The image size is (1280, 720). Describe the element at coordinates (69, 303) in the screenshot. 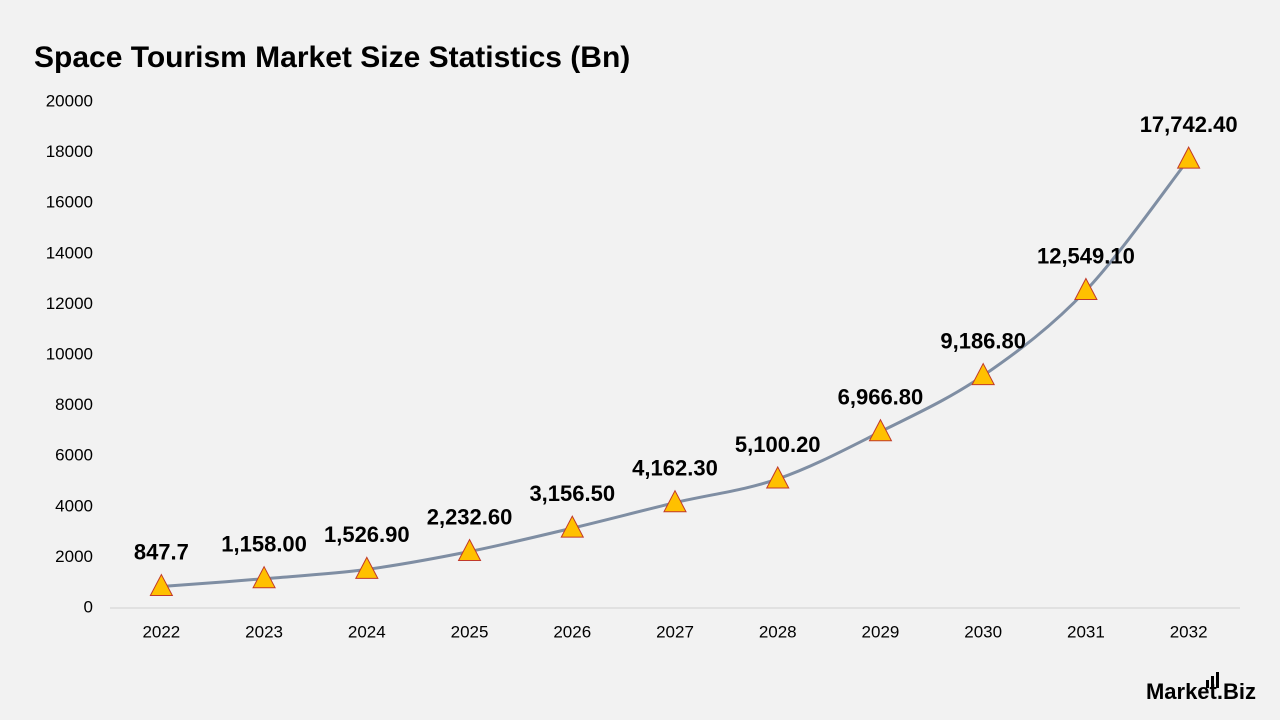

I see `y-tick-label: 12000` at that location.